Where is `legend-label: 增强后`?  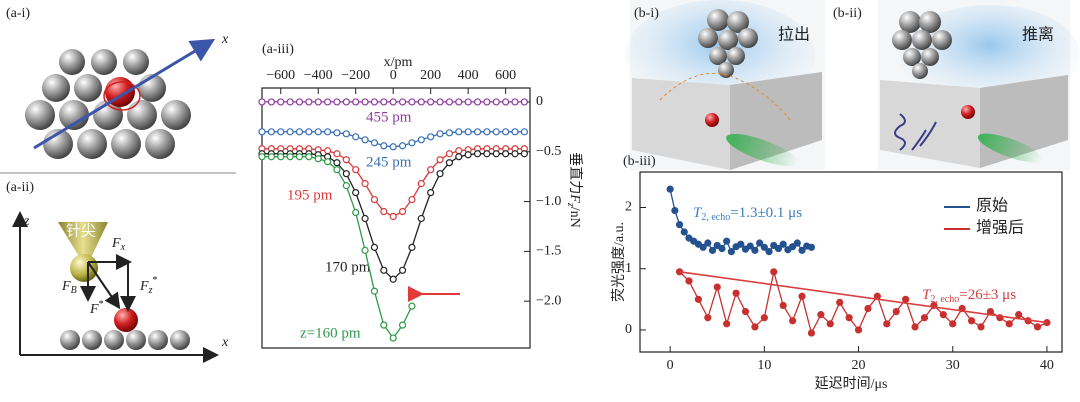
legend-label: 增强后 is located at coordinates (1000, 228).